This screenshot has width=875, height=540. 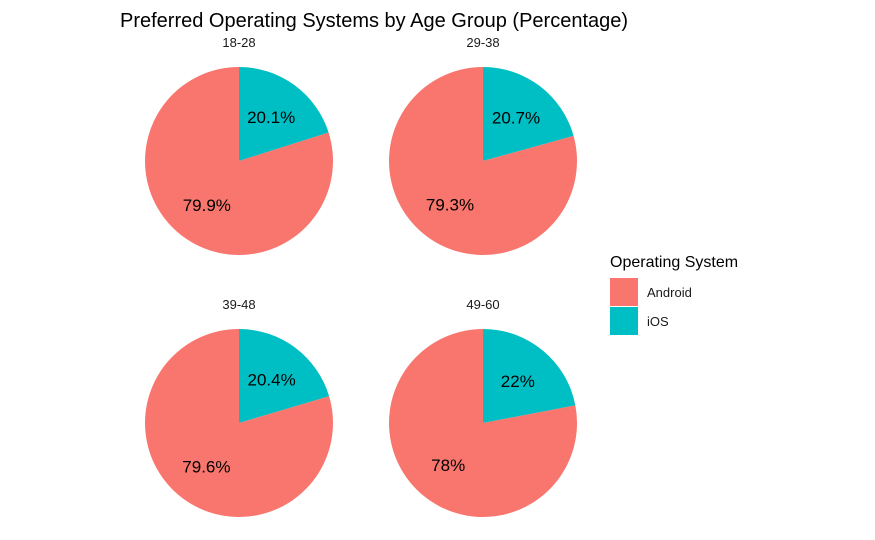 I want to click on pie-facet: 49-60 22% 78%, so click(x=483, y=407).